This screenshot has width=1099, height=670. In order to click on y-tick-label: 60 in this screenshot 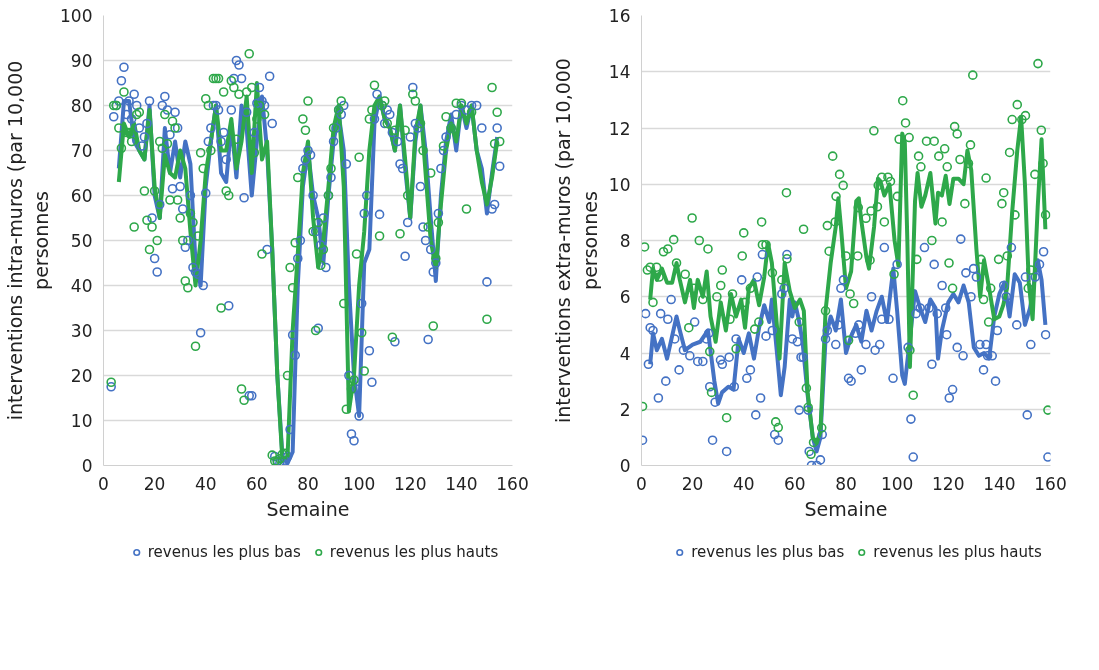, I will do `click(81, 196)`.